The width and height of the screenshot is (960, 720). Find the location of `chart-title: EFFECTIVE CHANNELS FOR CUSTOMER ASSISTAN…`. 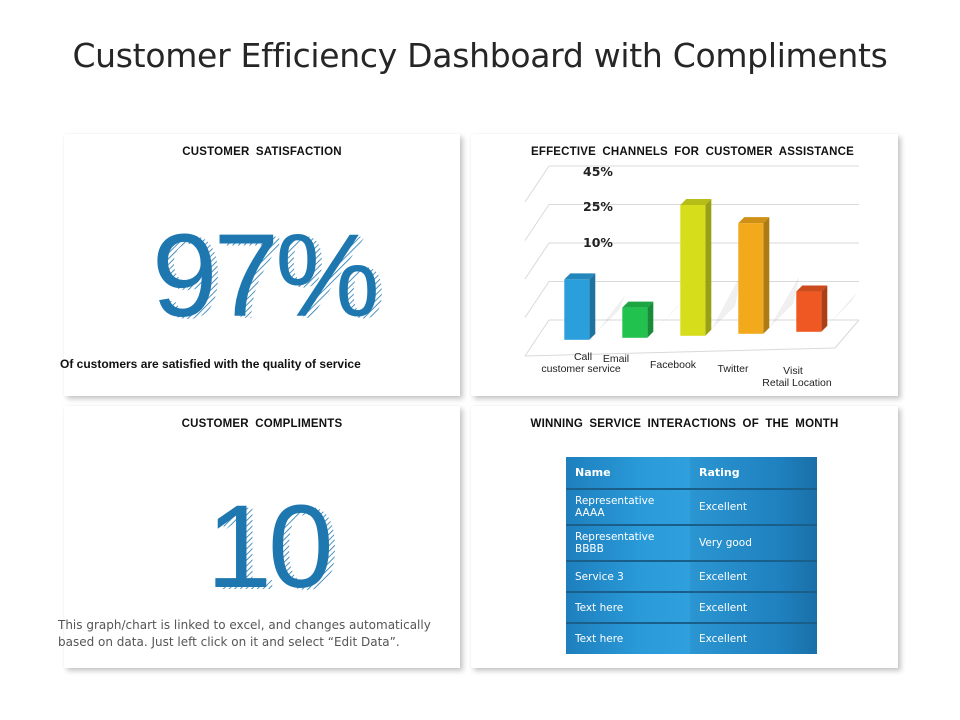

chart-title: EFFECTIVE CHANNELS FOR CUSTOMER ASSISTAN… is located at coordinates (692, 152).